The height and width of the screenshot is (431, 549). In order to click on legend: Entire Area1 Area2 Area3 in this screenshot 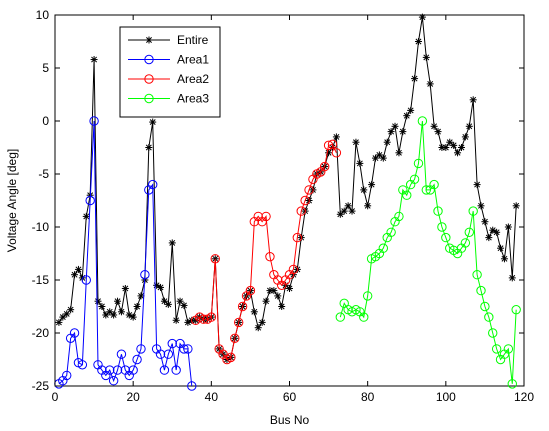, I will do `click(170, 72)`.